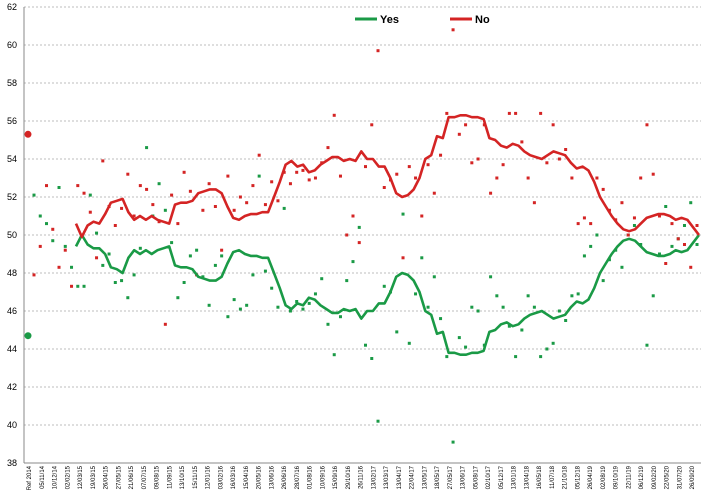 The image size is (709, 496). Describe the element at coordinates (311, 477) in the screenshot. I see `x-tick-label: 01/08/16` at that location.